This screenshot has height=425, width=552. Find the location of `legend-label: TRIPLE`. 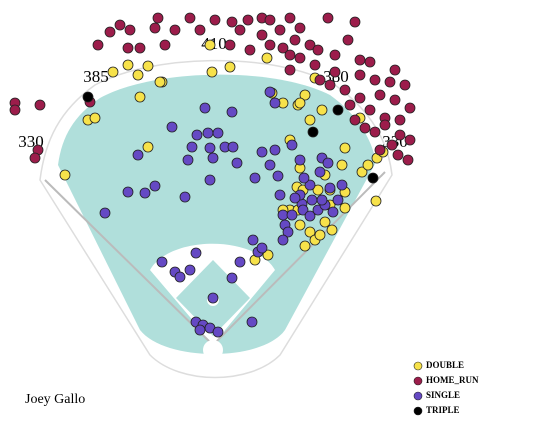

legend-label: TRIPLE is located at coordinates (443, 410).